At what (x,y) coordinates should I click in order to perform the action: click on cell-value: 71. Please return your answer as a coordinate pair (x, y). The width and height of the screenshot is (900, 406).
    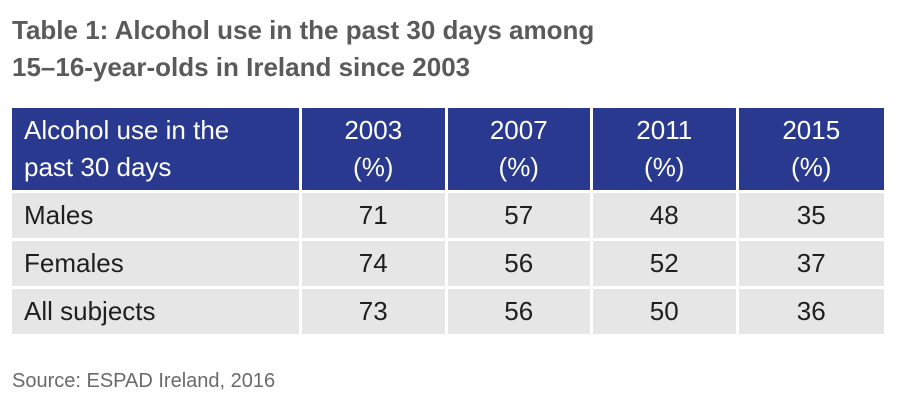
    Looking at the image, I should click on (375, 217).